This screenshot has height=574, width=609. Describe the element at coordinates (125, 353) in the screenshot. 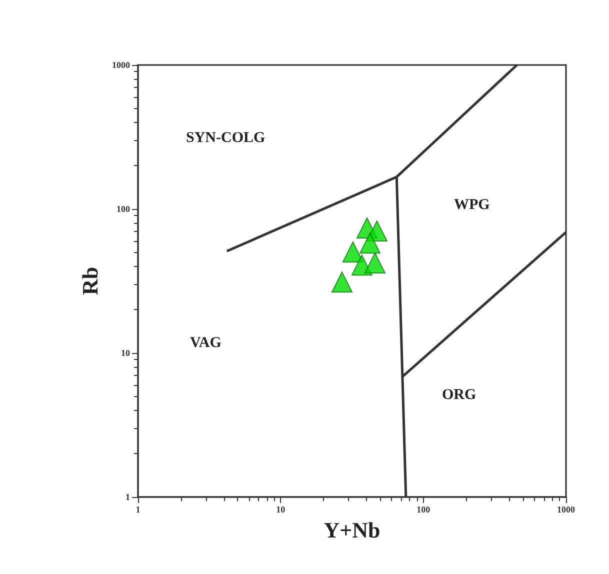

I see `y-tick-label: 10` at that location.